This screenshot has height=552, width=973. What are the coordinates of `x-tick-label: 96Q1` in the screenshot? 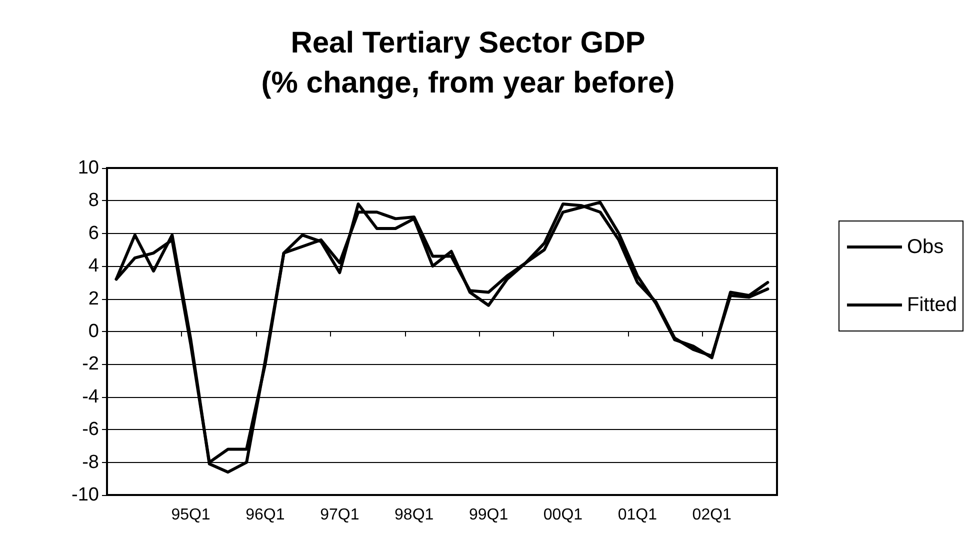 It's located at (265, 515).